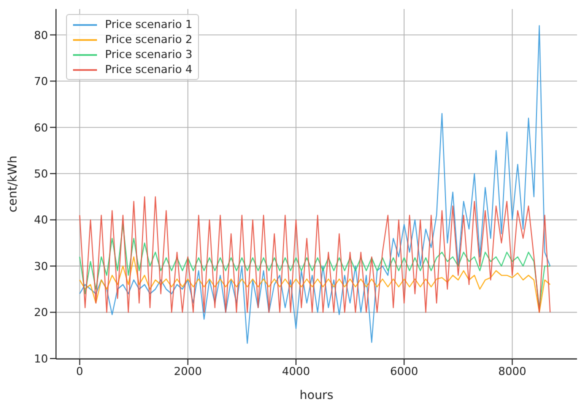 The image size is (578, 407). I want to click on x-tick-label: 8000, so click(512, 371).